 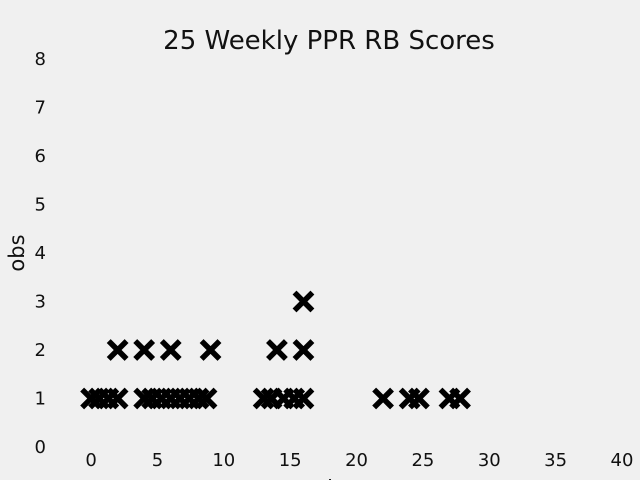 I want to click on y-axis-label: obs, so click(x=17, y=252).